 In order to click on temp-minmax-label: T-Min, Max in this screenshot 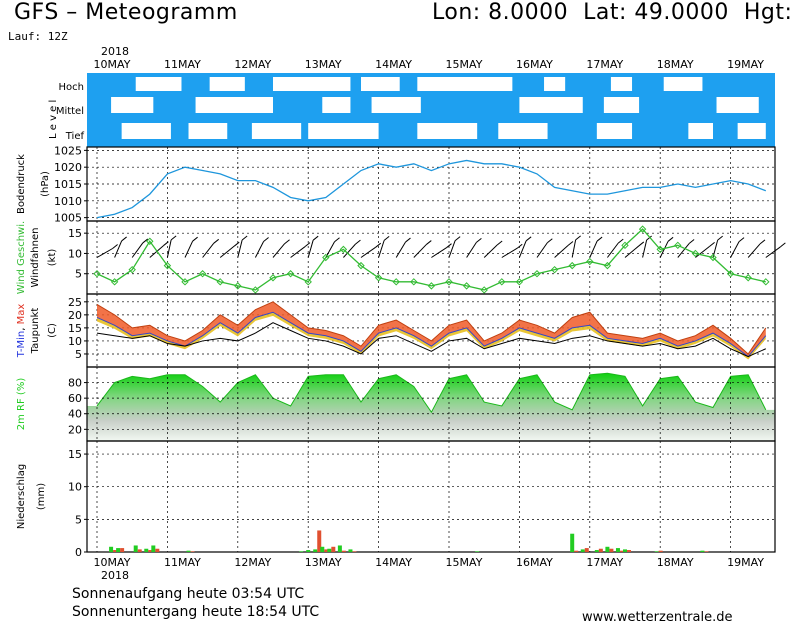, I will do `click(21, 331)`.